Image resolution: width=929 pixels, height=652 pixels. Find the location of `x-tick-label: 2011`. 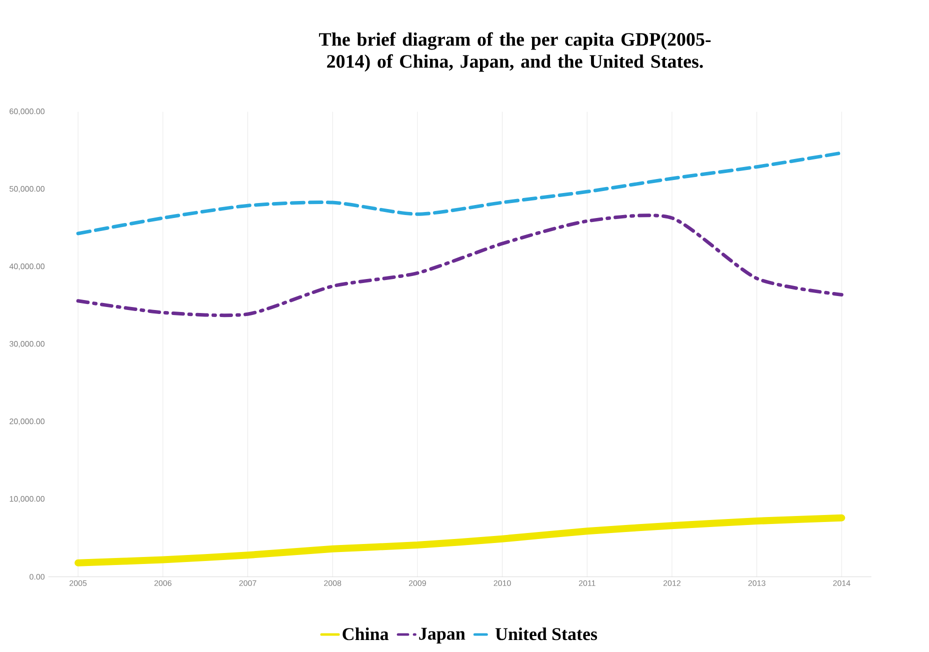

x-tick-label: 2011 is located at coordinates (587, 583).